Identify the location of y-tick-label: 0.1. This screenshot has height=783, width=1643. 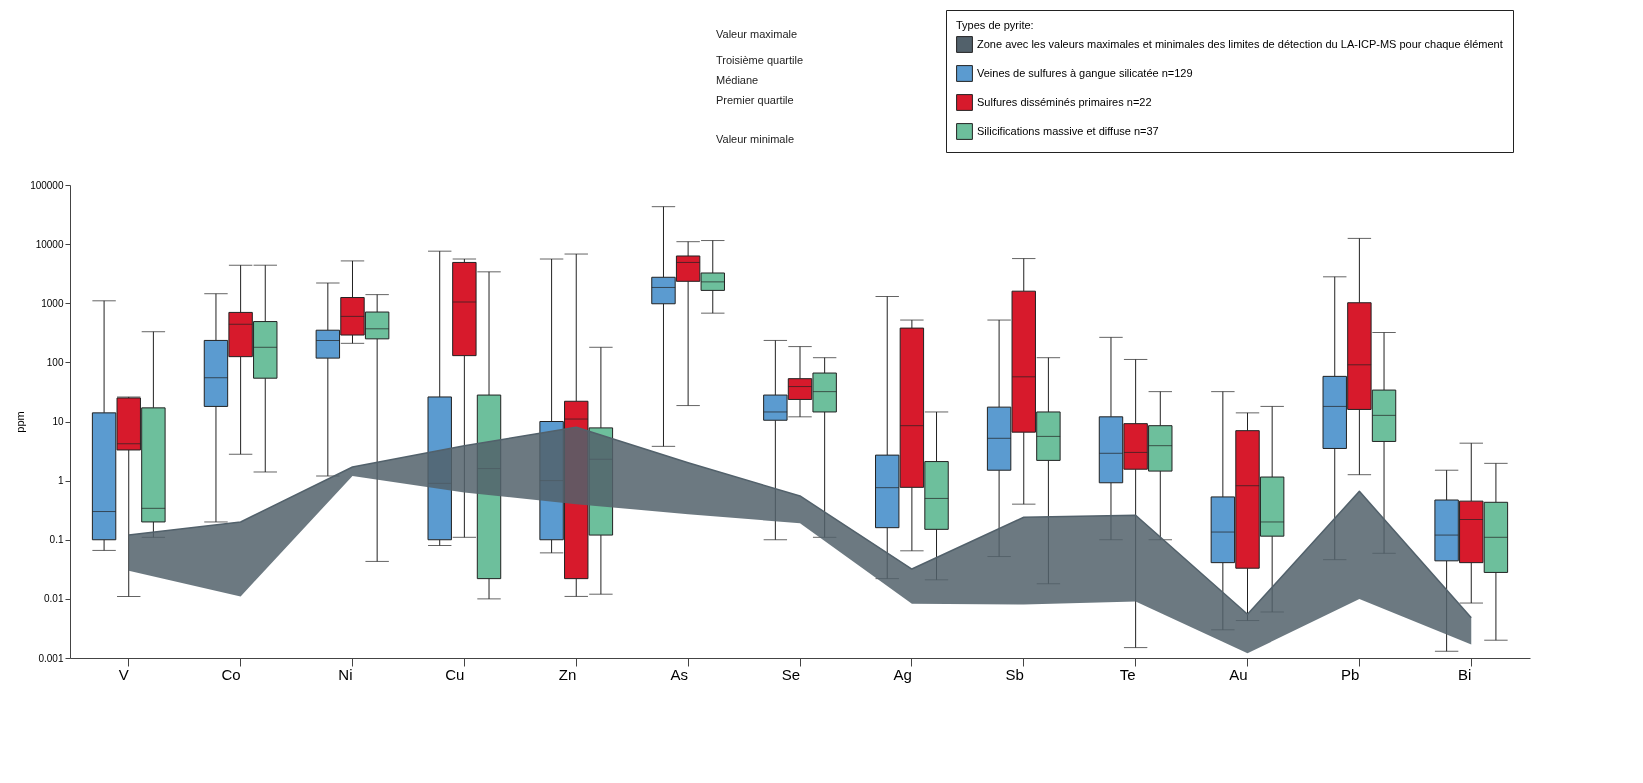
(56, 540).